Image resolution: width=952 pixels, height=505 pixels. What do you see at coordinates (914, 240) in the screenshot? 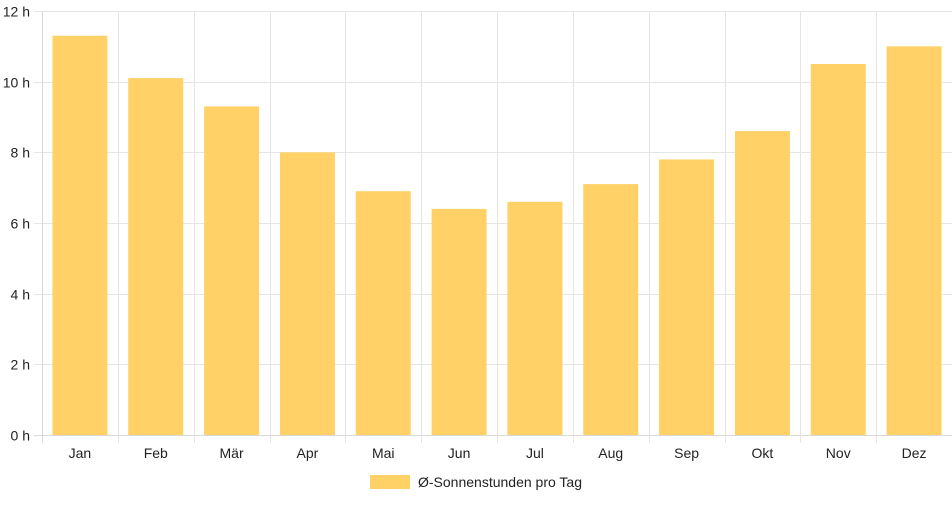
I see `bar-Dez` at bounding box center [914, 240].